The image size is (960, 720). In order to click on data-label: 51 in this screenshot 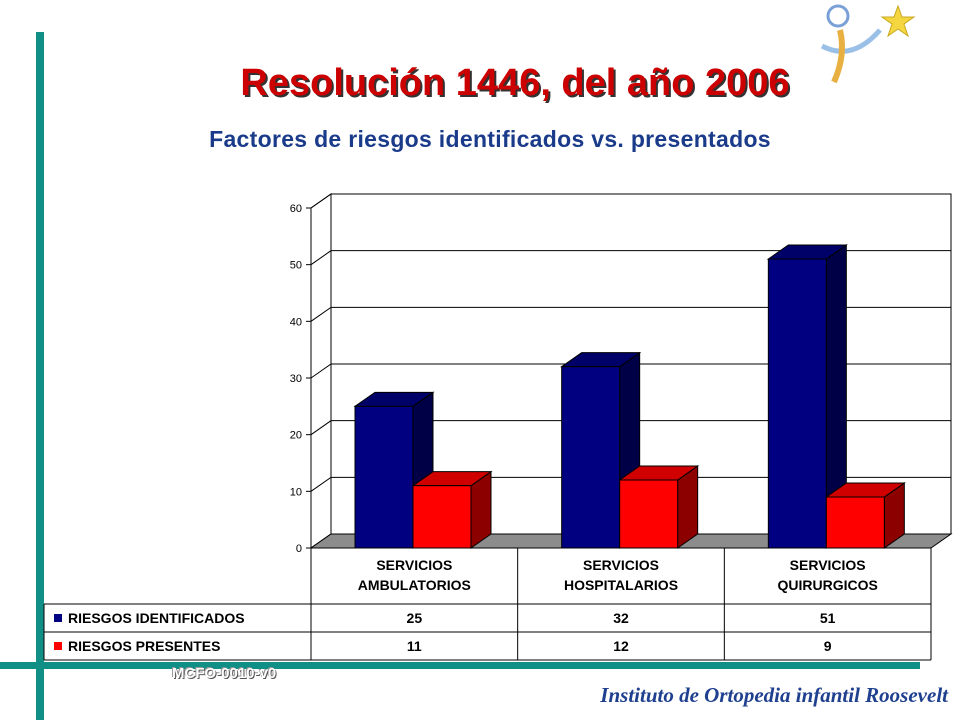, I will do `click(828, 618)`.